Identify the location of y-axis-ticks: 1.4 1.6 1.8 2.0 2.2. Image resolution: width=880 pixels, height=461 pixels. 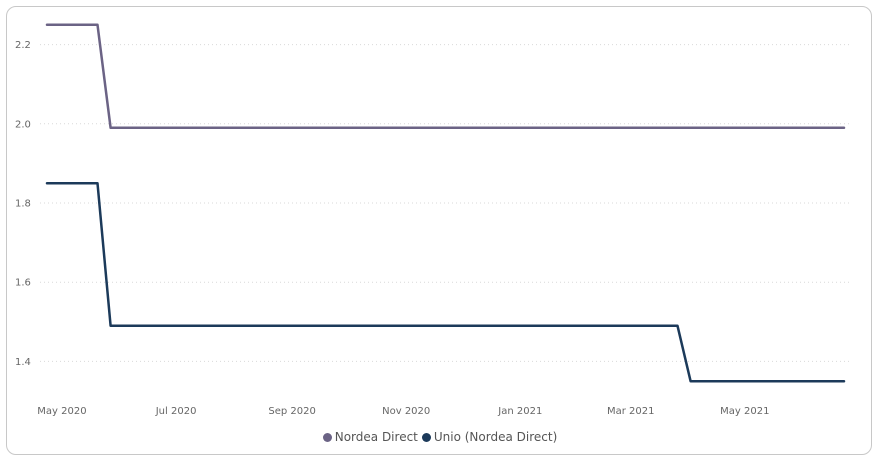
(23, 204).